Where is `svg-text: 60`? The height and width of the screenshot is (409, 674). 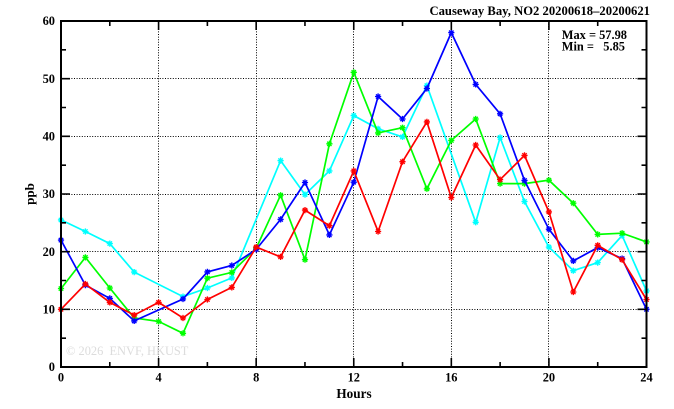
svg-text: 60 is located at coordinates (49, 21).